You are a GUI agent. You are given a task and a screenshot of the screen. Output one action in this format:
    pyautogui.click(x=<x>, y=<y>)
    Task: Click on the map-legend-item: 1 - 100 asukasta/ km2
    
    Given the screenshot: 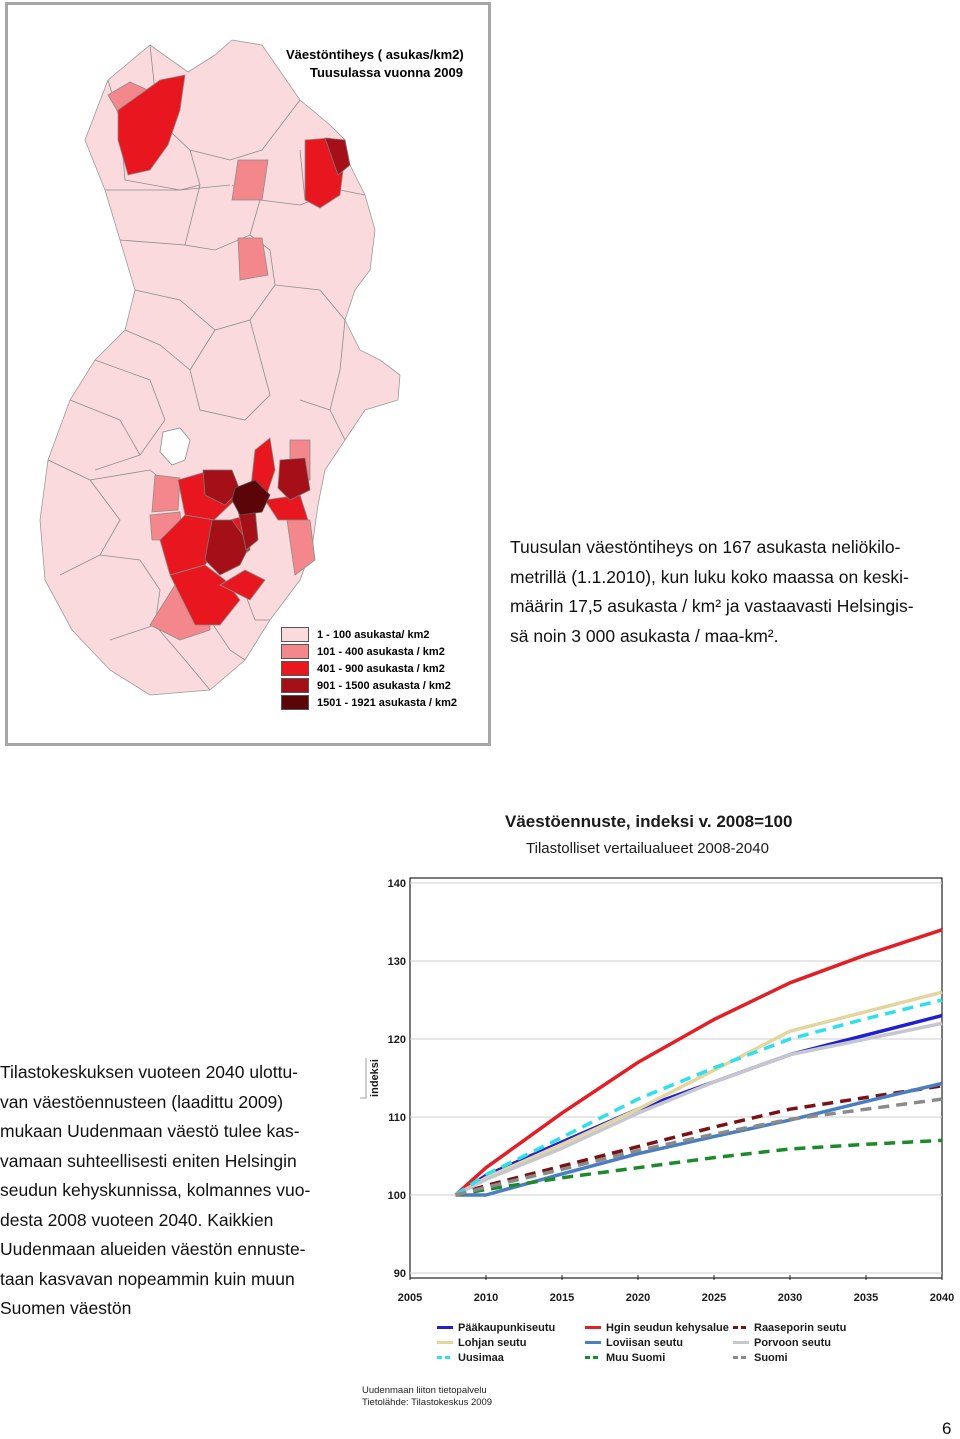 What is the action you would take?
    pyautogui.click(x=369, y=634)
    